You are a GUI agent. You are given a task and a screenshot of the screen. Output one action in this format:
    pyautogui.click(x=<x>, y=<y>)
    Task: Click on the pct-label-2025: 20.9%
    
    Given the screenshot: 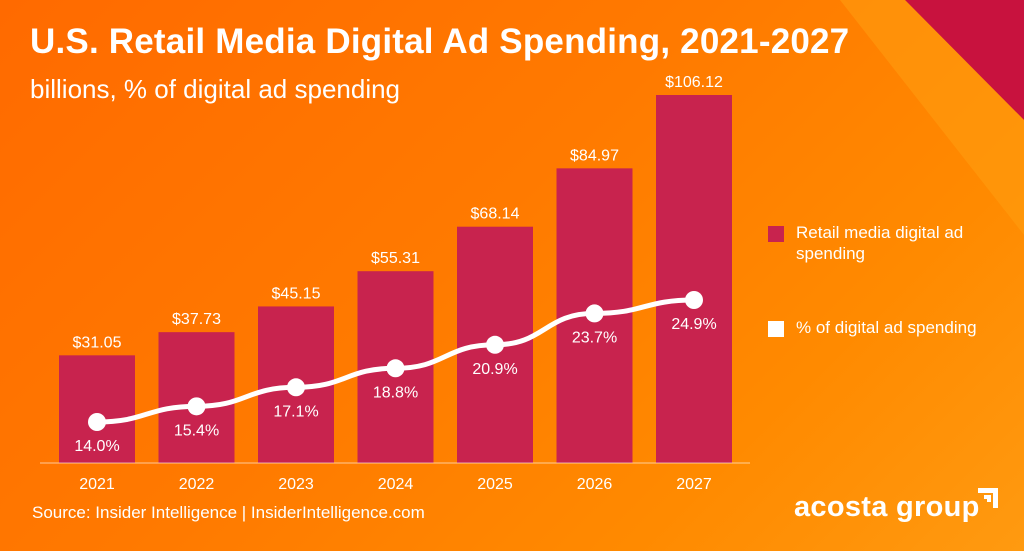 What is the action you would take?
    pyautogui.click(x=494, y=369)
    